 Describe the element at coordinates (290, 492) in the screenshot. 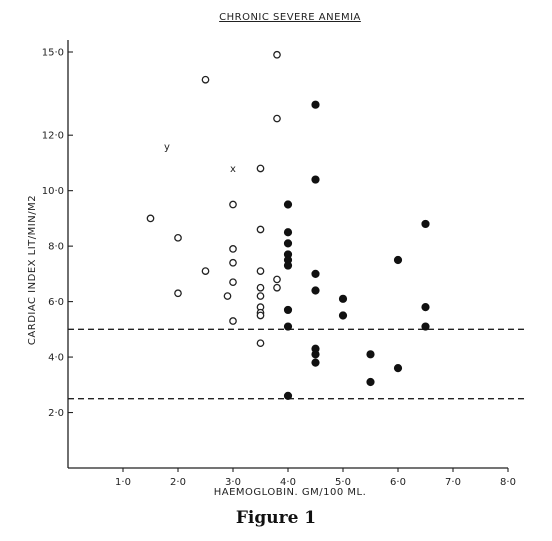

I see `x-axis-title: HAEMOGLOBIN. GM/100 ML.` at that location.